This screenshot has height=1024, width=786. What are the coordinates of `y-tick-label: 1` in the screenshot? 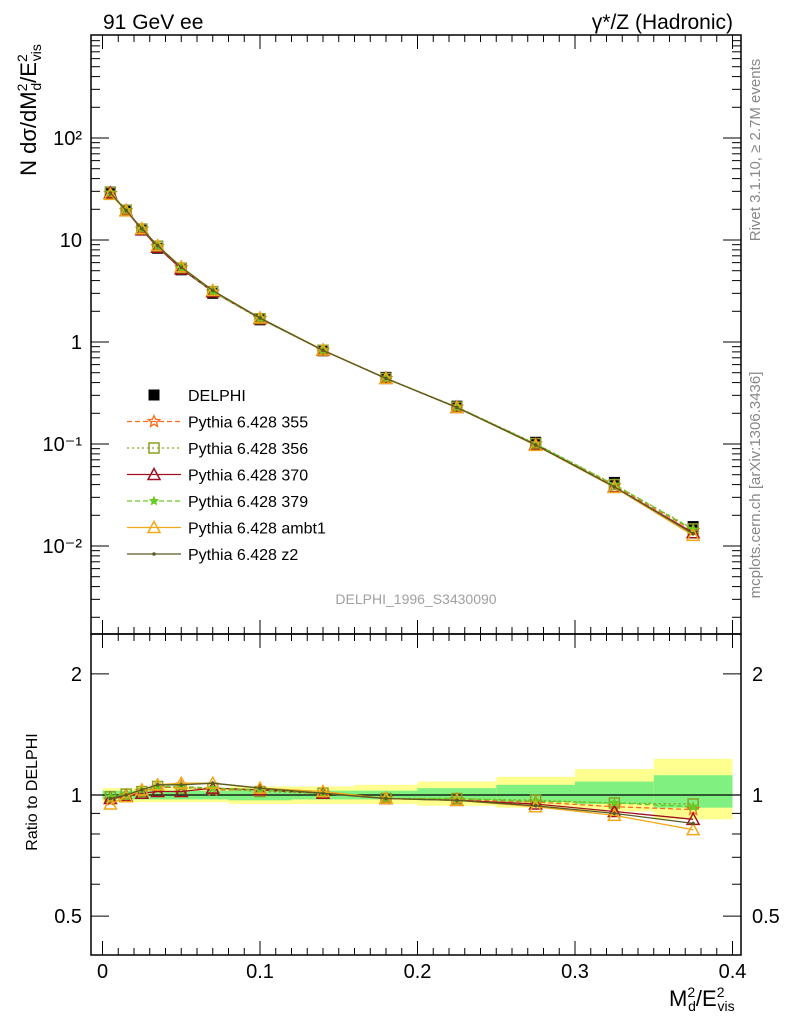 It's located at (76, 343).